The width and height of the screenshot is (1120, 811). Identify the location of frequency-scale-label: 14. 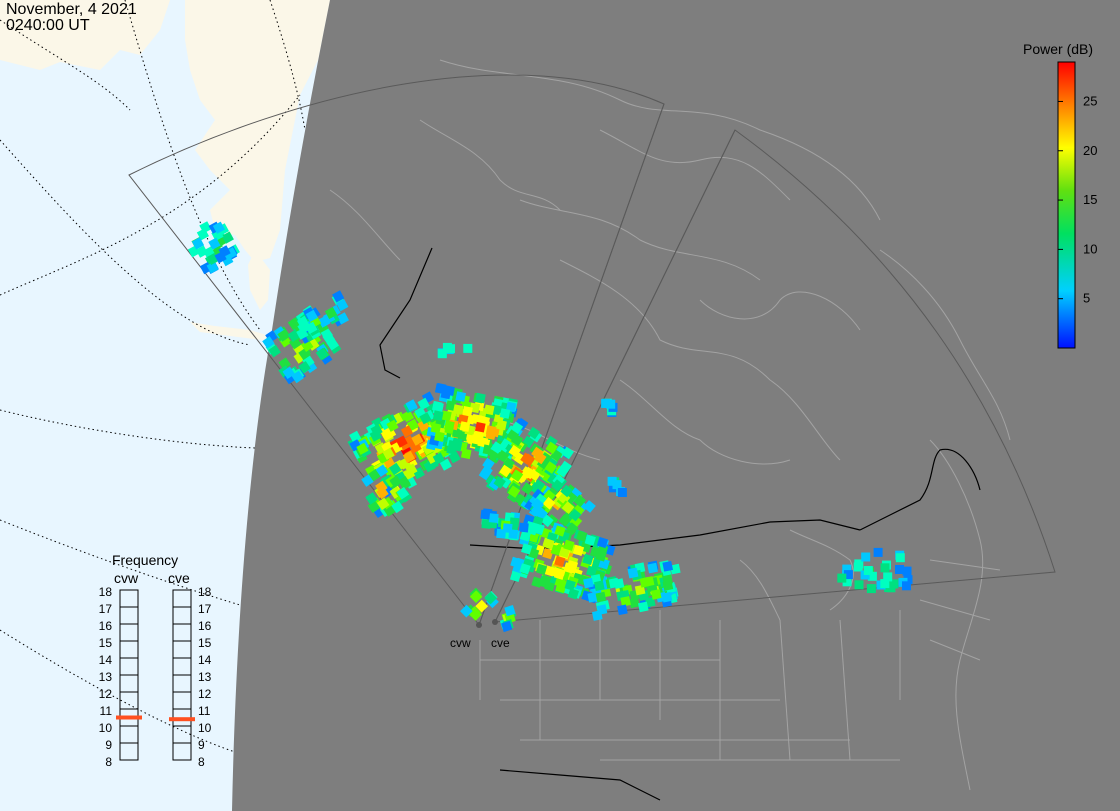
(106, 660).